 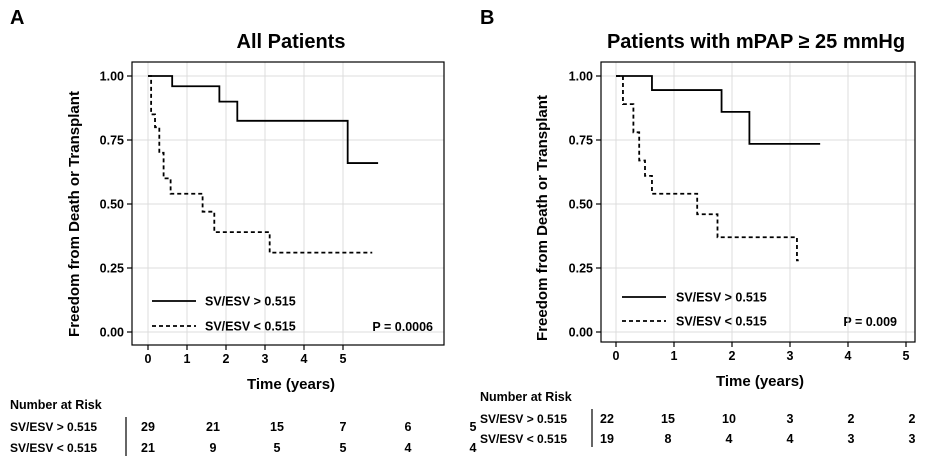 What do you see at coordinates (408, 427) in the screenshot?
I see `panel-a-risk-value-0-4: 6` at bounding box center [408, 427].